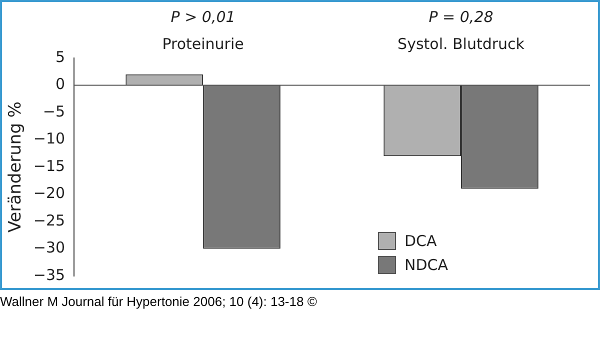 This screenshot has width=600, height=358. What do you see at coordinates (461, 17) in the screenshot?
I see `text: P = 0,28` at bounding box center [461, 17].